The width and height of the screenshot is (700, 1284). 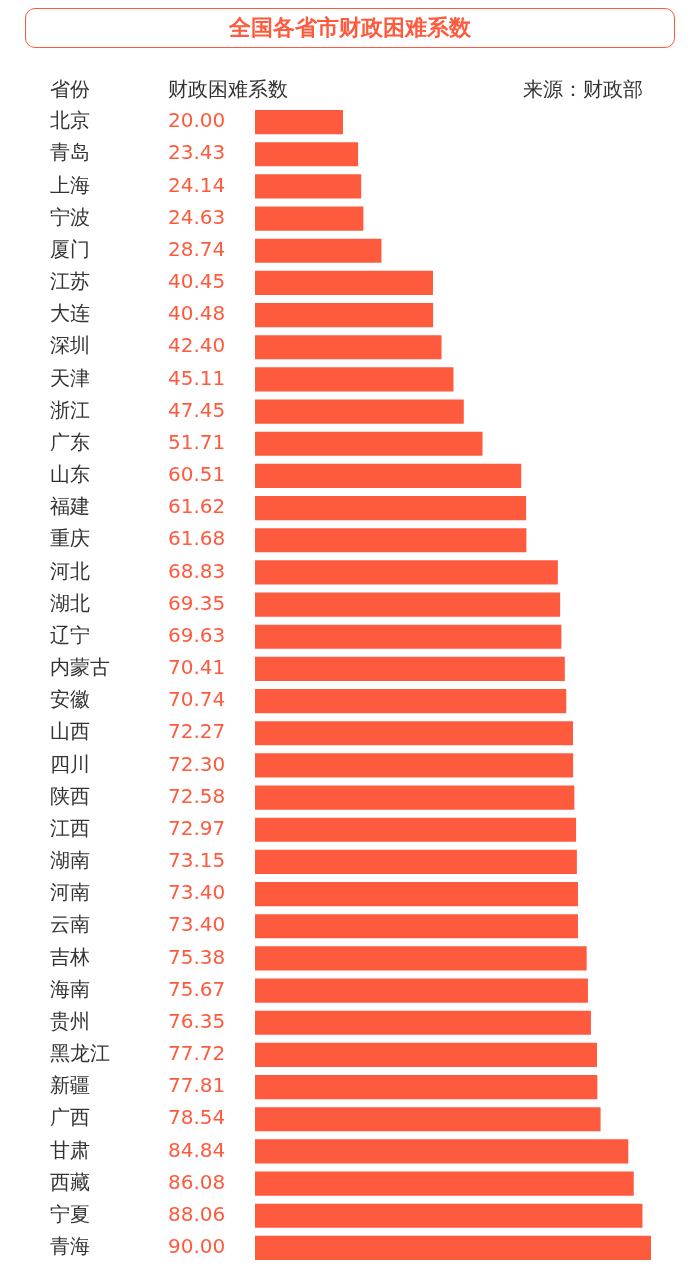 I want to click on y-axis-title: 省份, so click(x=70, y=89).